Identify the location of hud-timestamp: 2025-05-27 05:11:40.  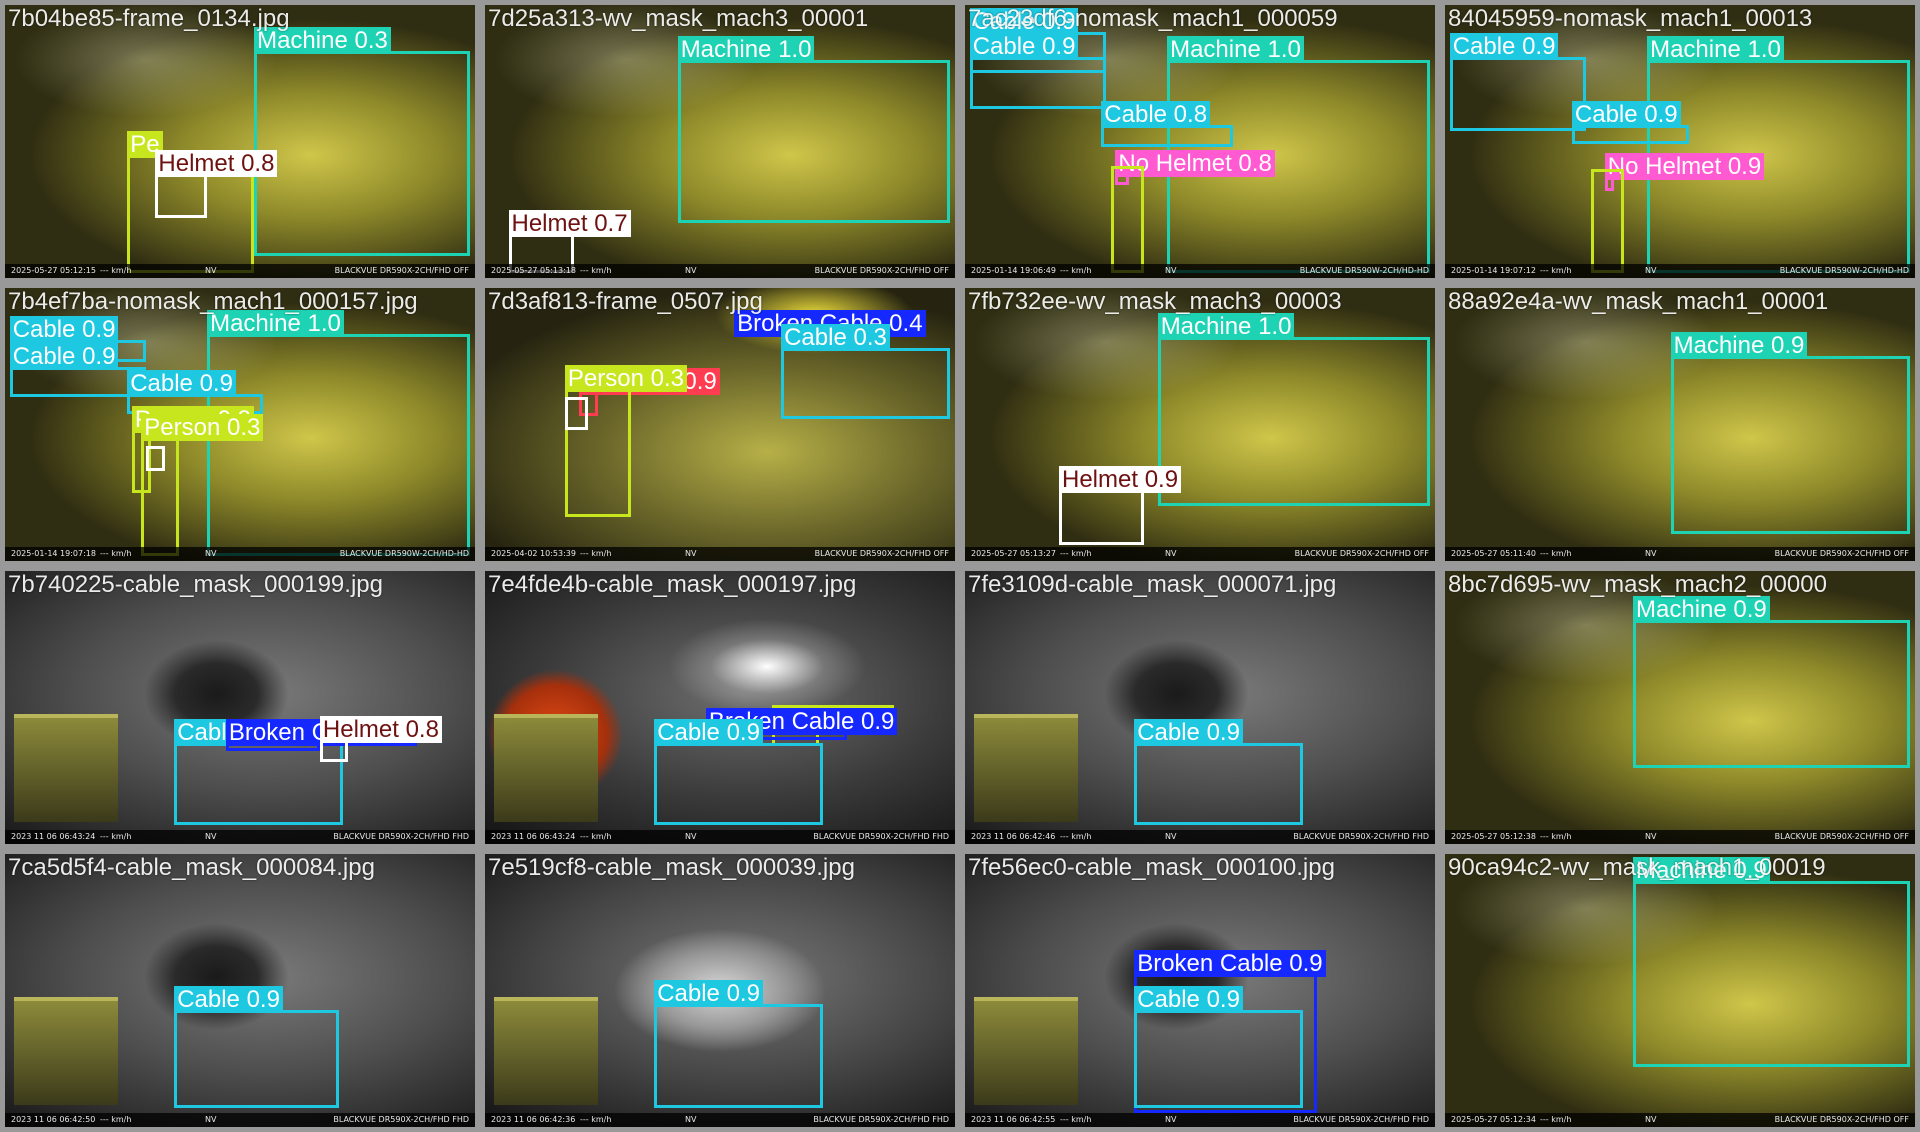
(1493, 553).